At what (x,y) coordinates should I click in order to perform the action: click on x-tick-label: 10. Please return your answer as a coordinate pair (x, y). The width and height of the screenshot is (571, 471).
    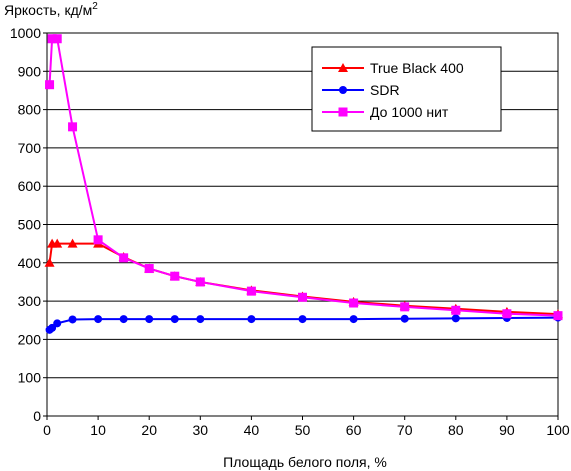
    Looking at the image, I should click on (98, 430).